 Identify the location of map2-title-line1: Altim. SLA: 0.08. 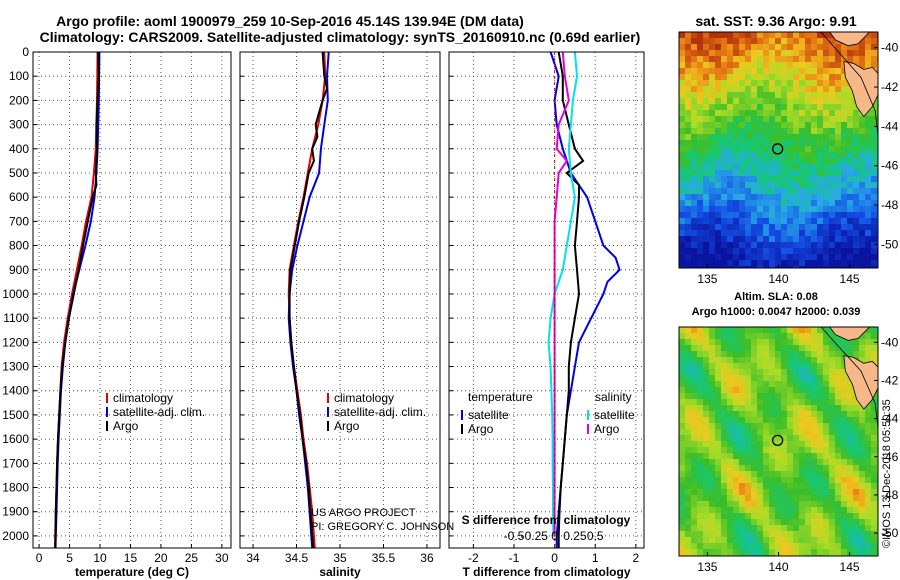
(776, 297).